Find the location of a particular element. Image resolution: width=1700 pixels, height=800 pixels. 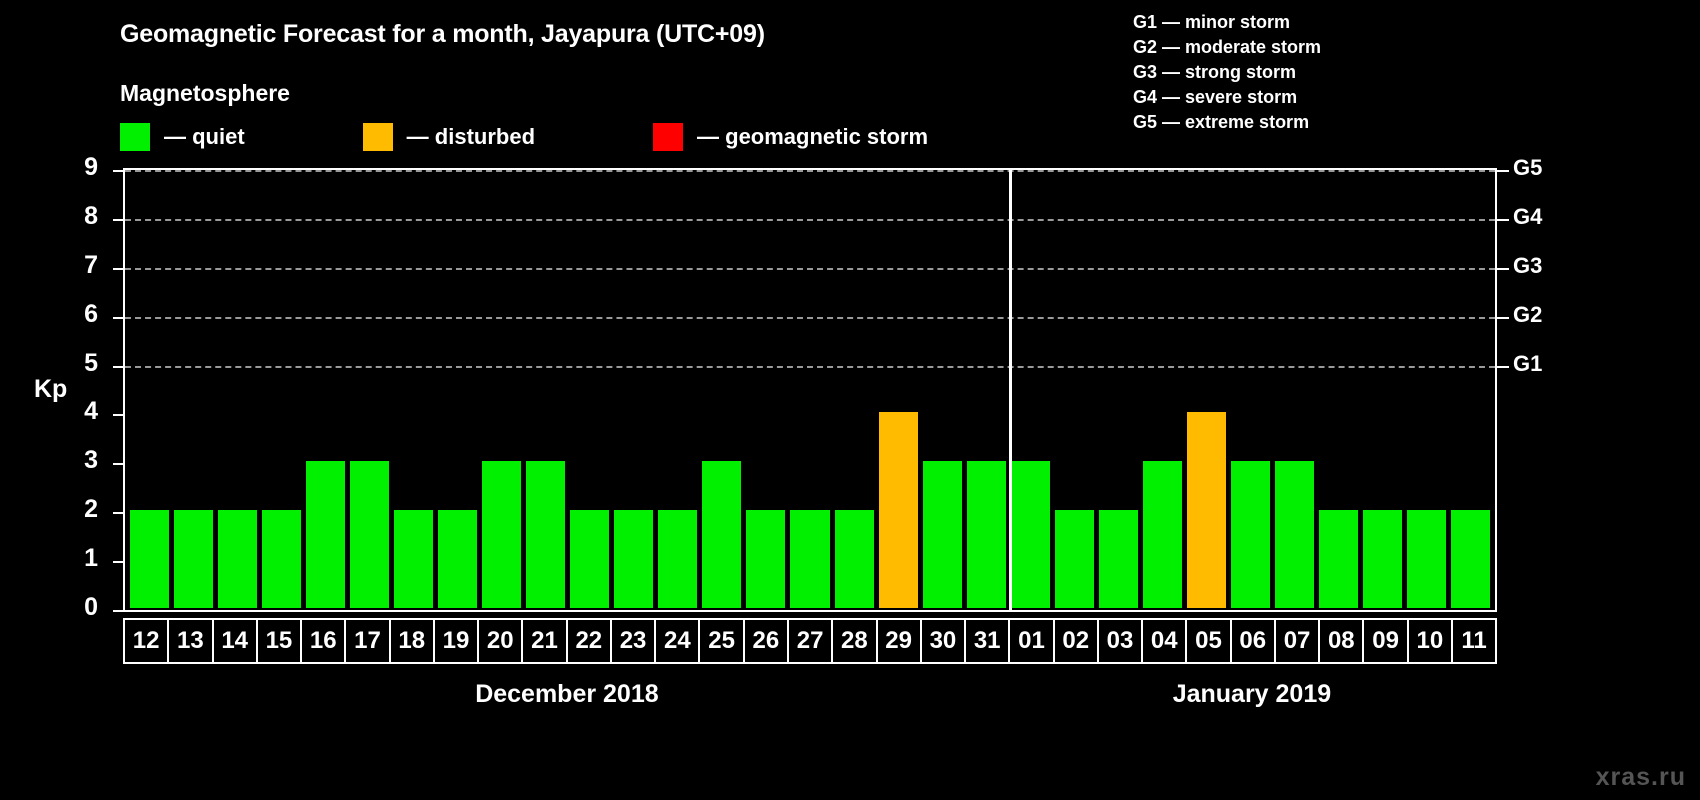

day-label-26: 26 is located at coordinates (765, 641).